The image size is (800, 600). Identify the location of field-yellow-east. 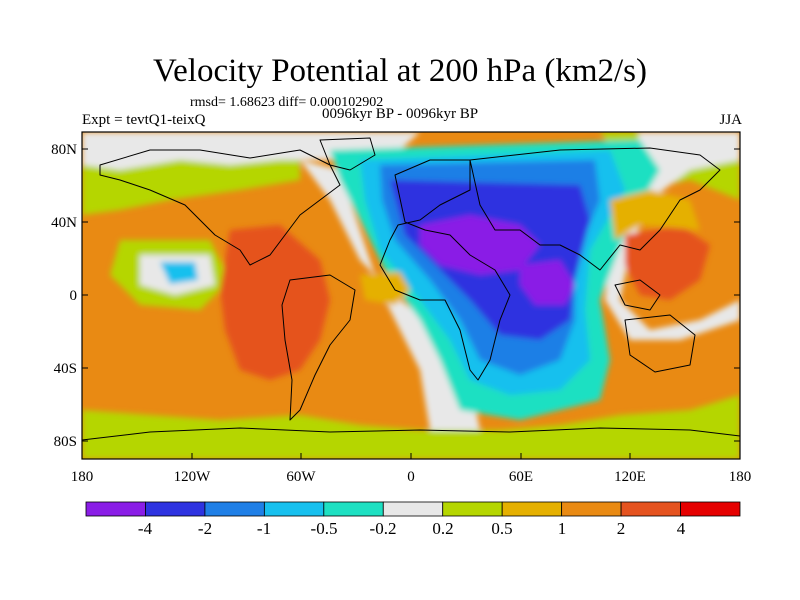
(655, 215).